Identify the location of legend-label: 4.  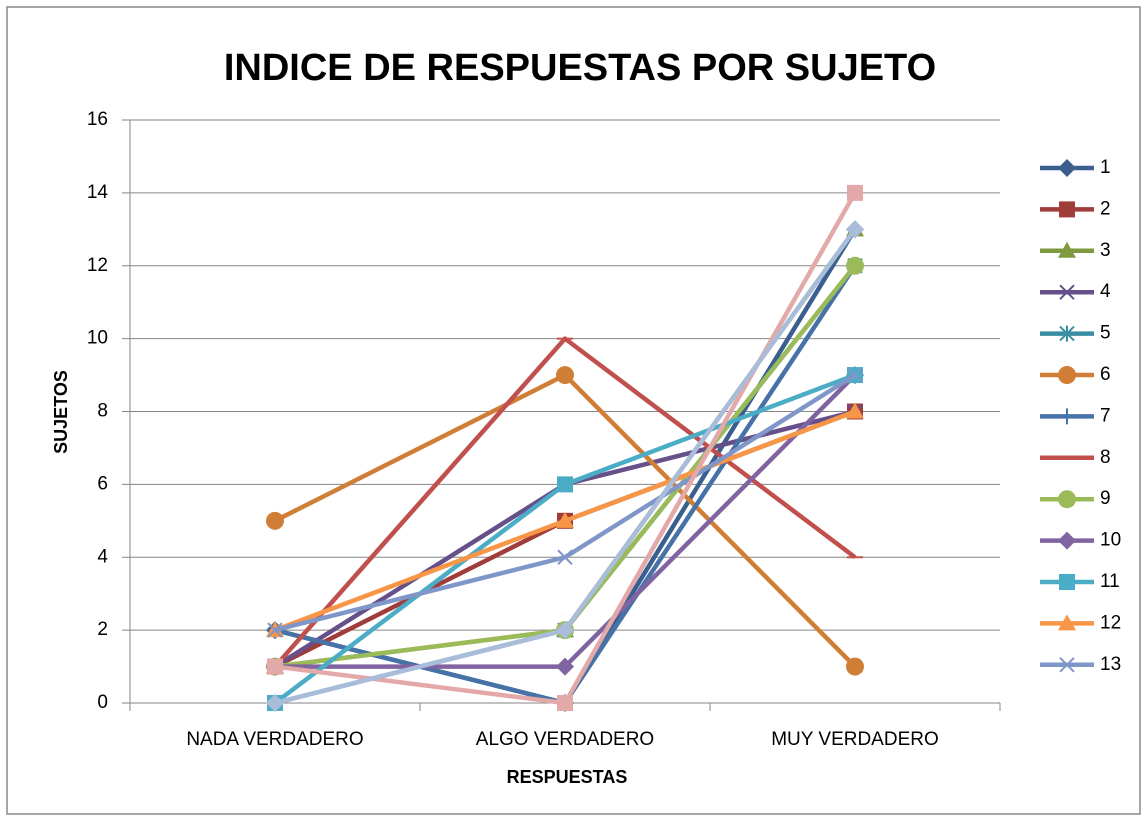
(1105, 291).